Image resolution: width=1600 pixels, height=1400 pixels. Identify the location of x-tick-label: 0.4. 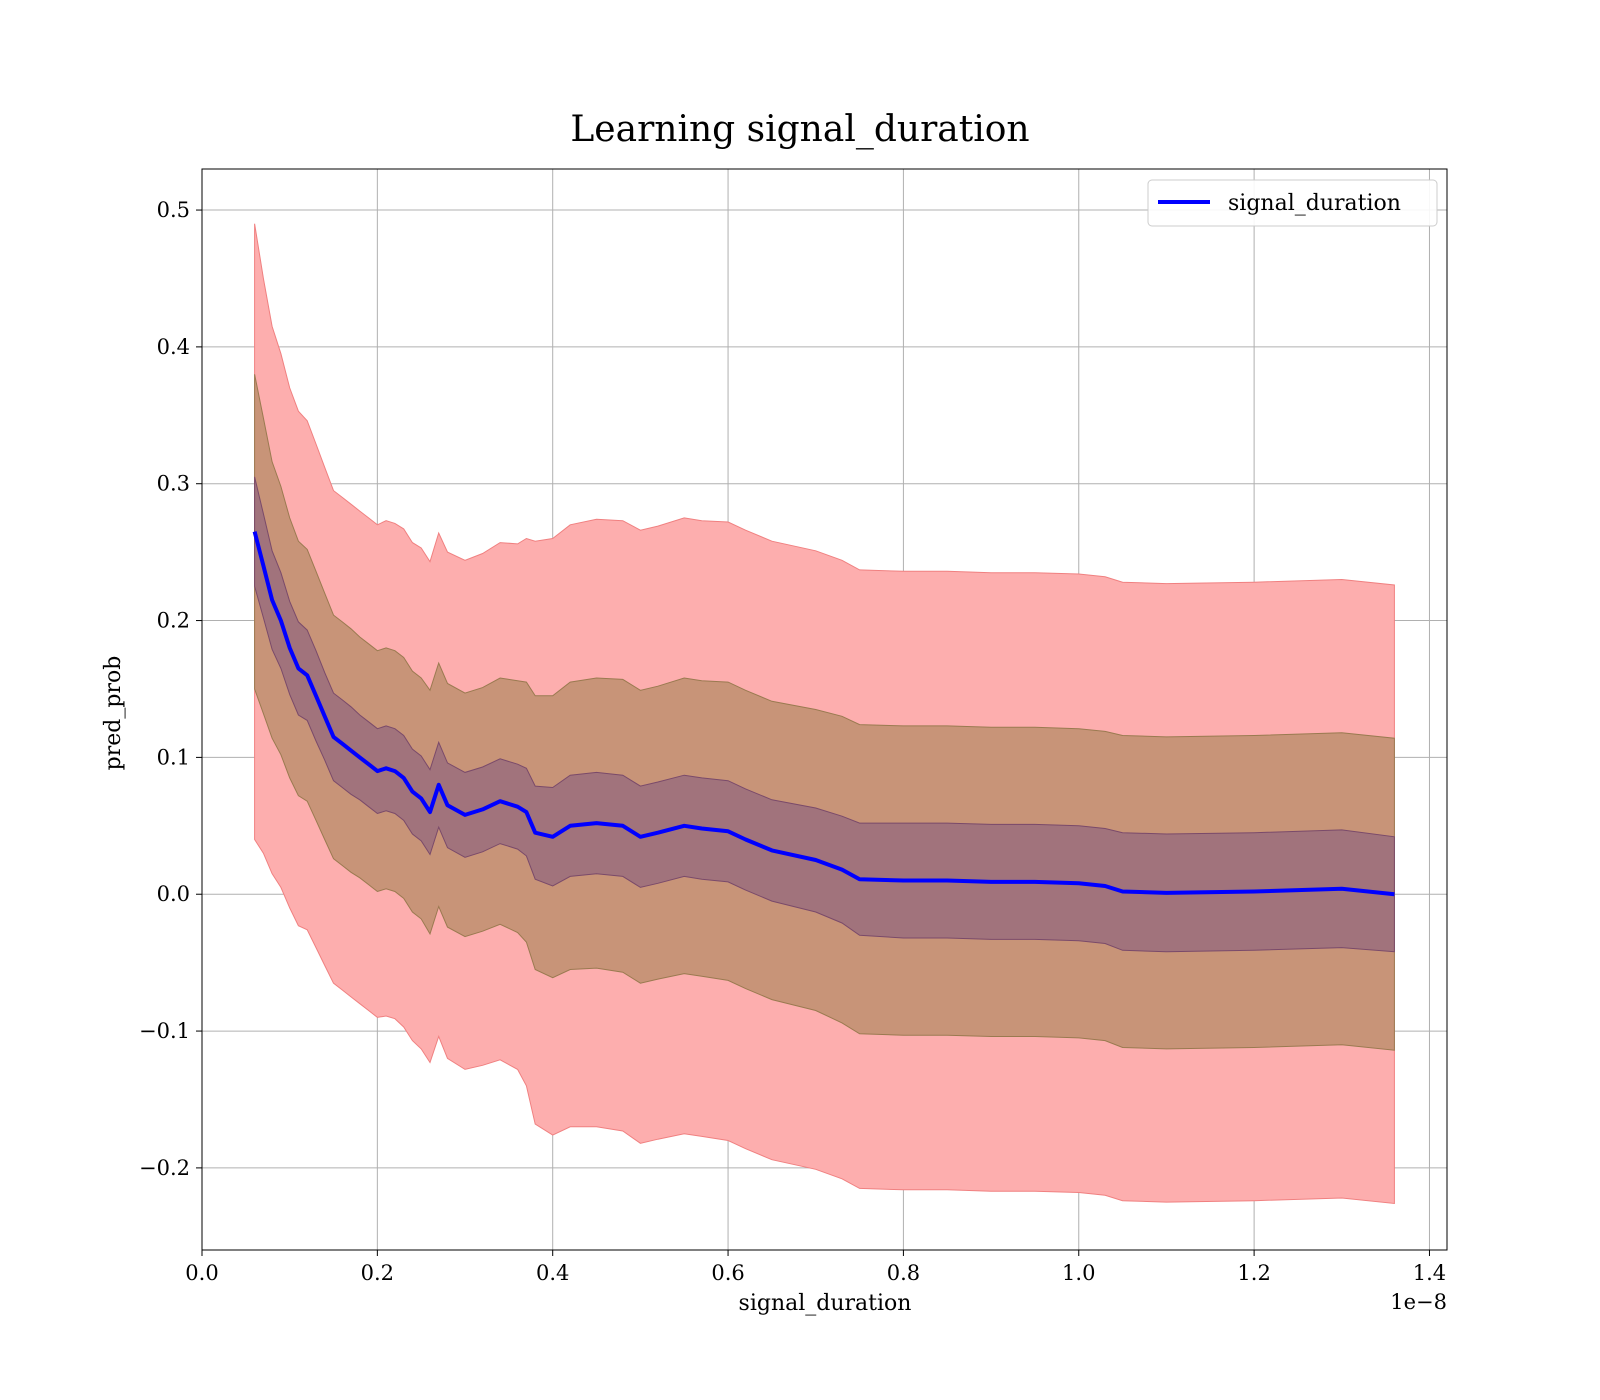
(552, 1273).